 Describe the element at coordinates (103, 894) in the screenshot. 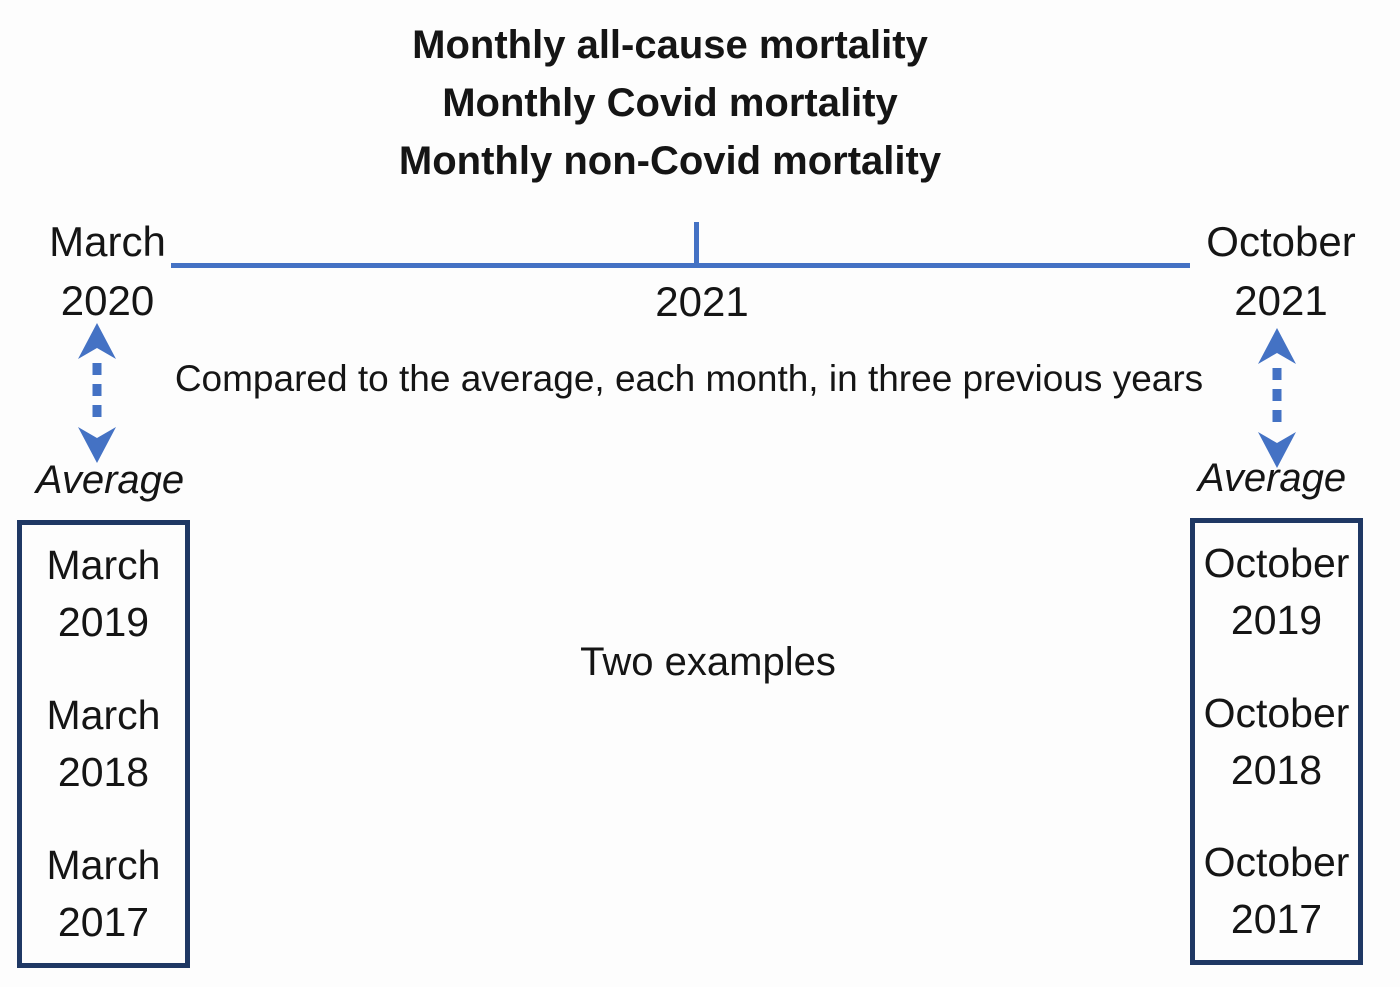

I see `box-item: March 2017` at that location.